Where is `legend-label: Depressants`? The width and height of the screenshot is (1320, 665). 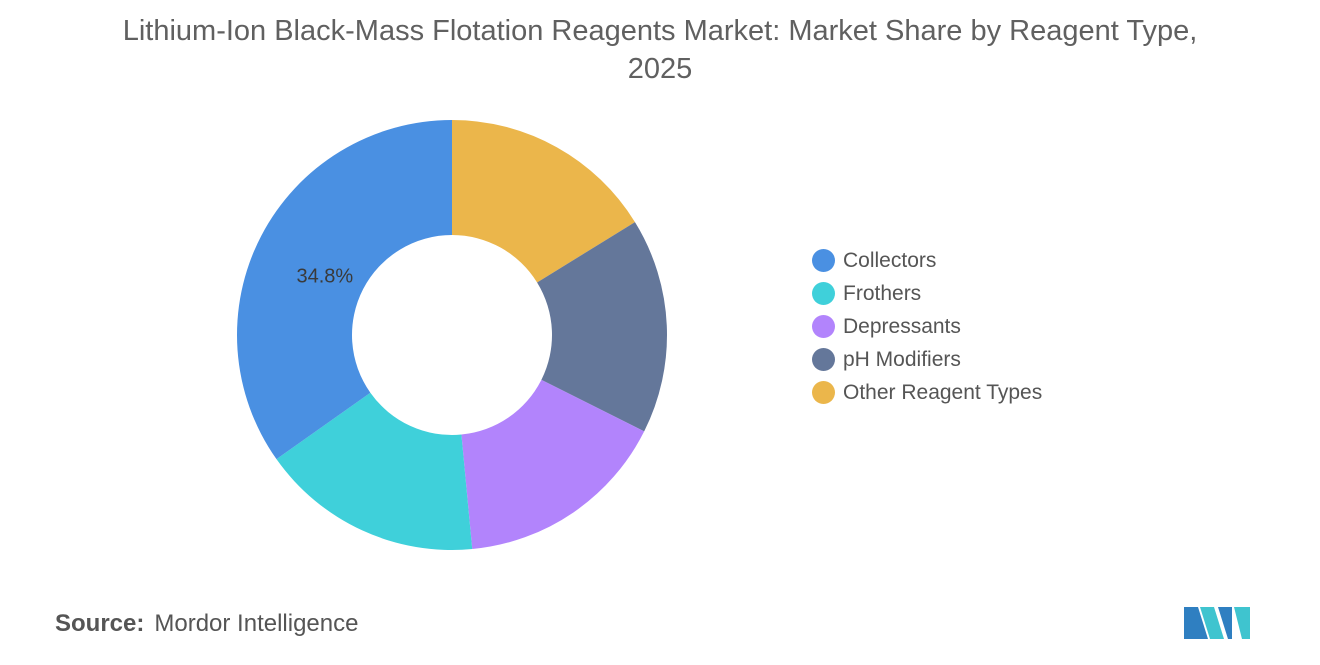
legend-label: Depressants is located at coordinates (902, 326).